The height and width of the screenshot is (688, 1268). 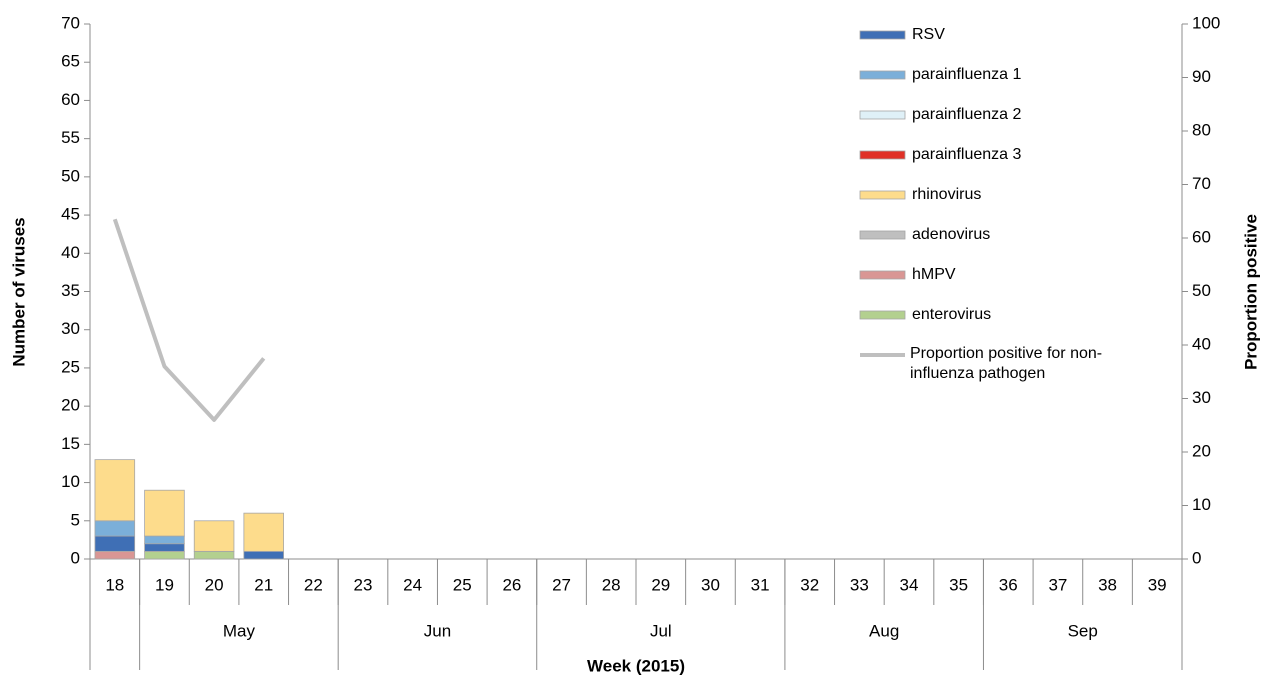 What do you see at coordinates (70, 405) in the screenshot?
I see `y-tick-label: 20` at bounding box center [70, 405].